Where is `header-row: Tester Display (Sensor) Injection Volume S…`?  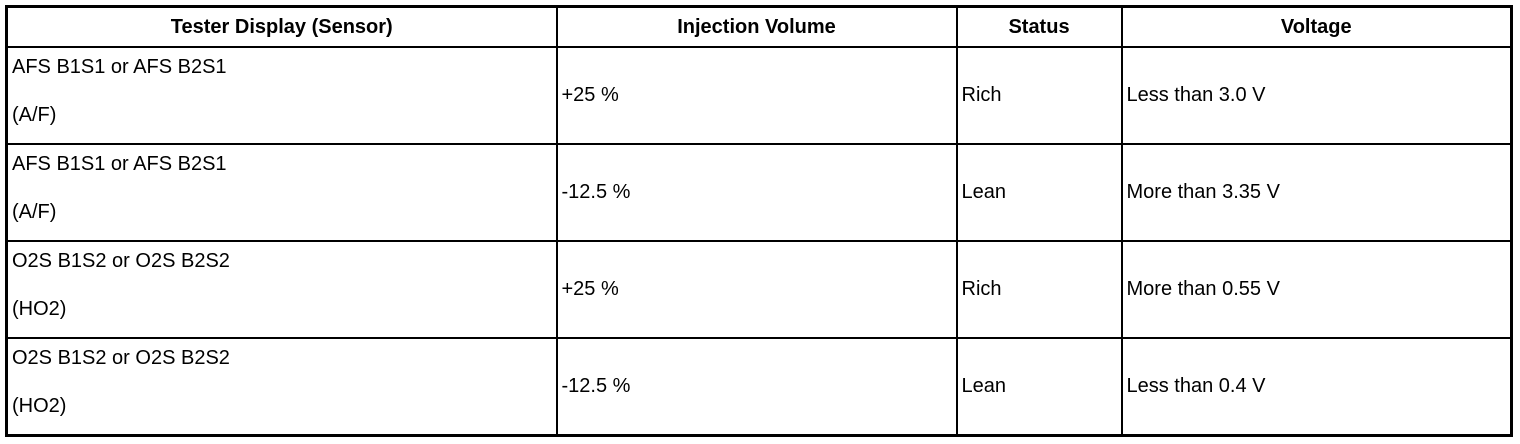
header-row: Tester Display (Sensor) Injection Volume S… is located at coordinates (759, 26).